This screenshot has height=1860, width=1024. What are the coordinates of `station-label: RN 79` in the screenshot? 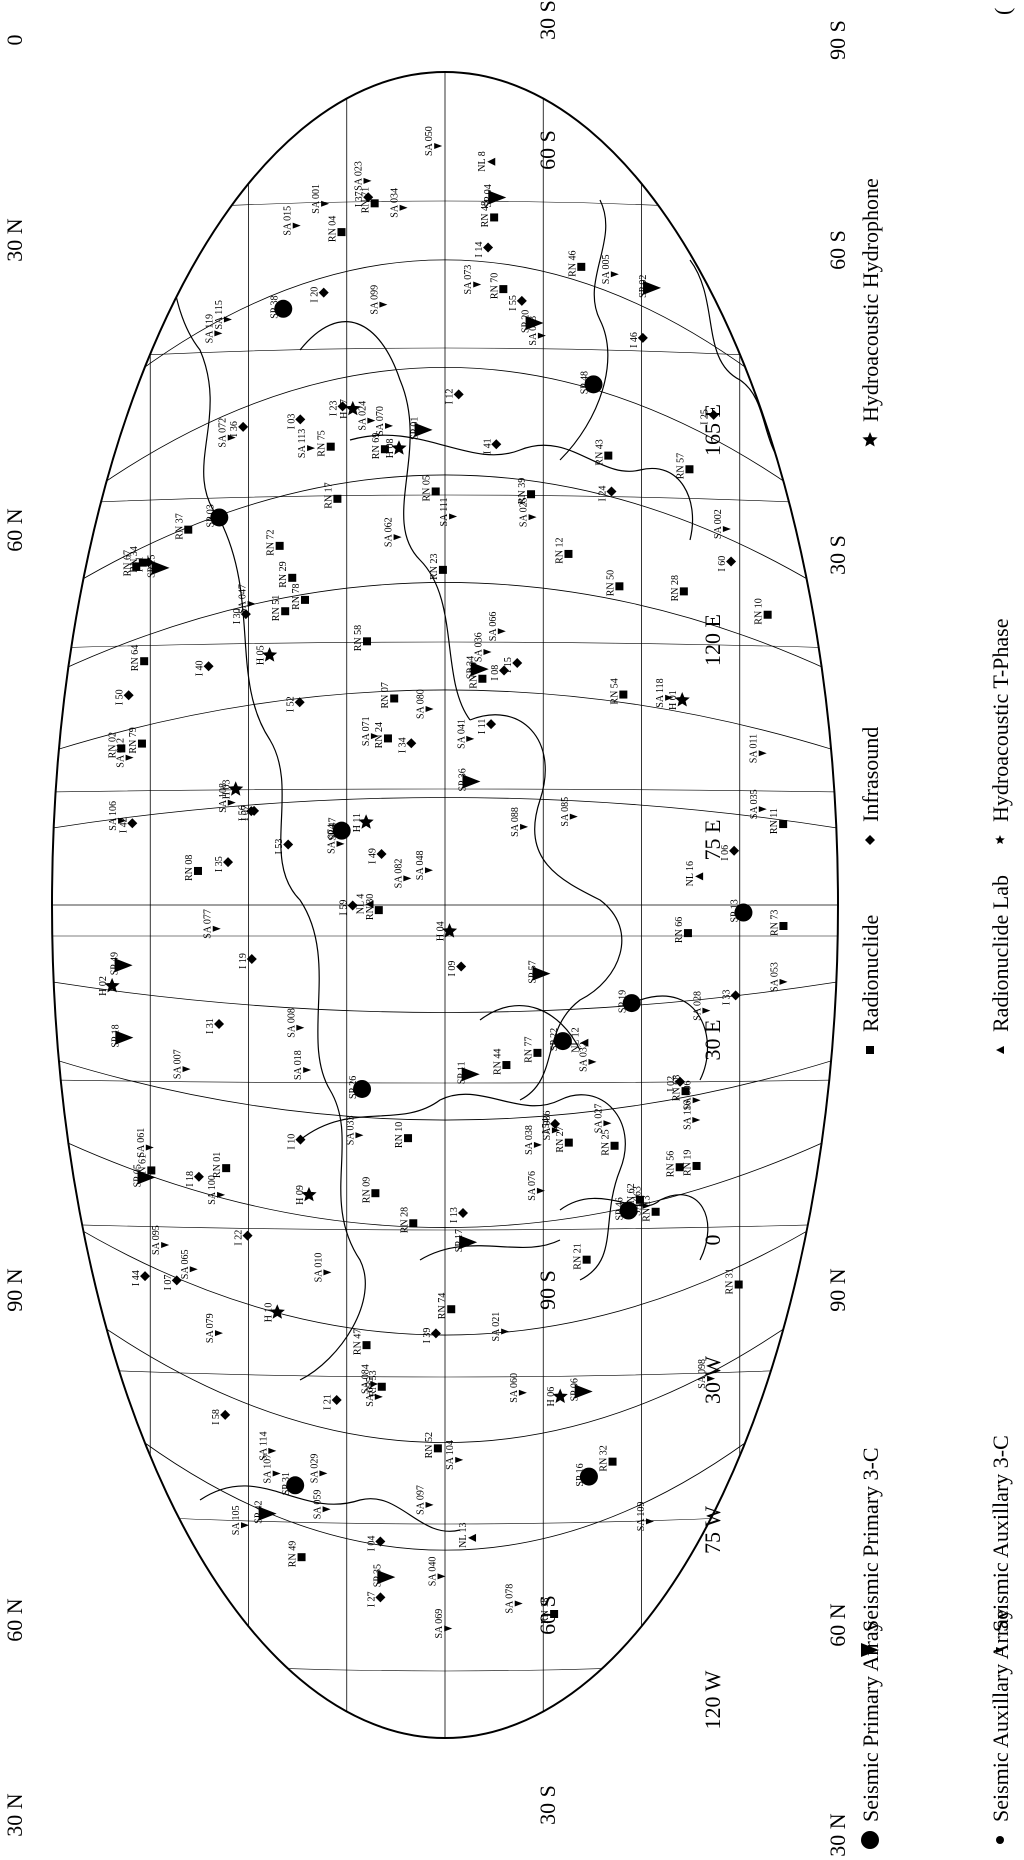 It's located at (133, 740).